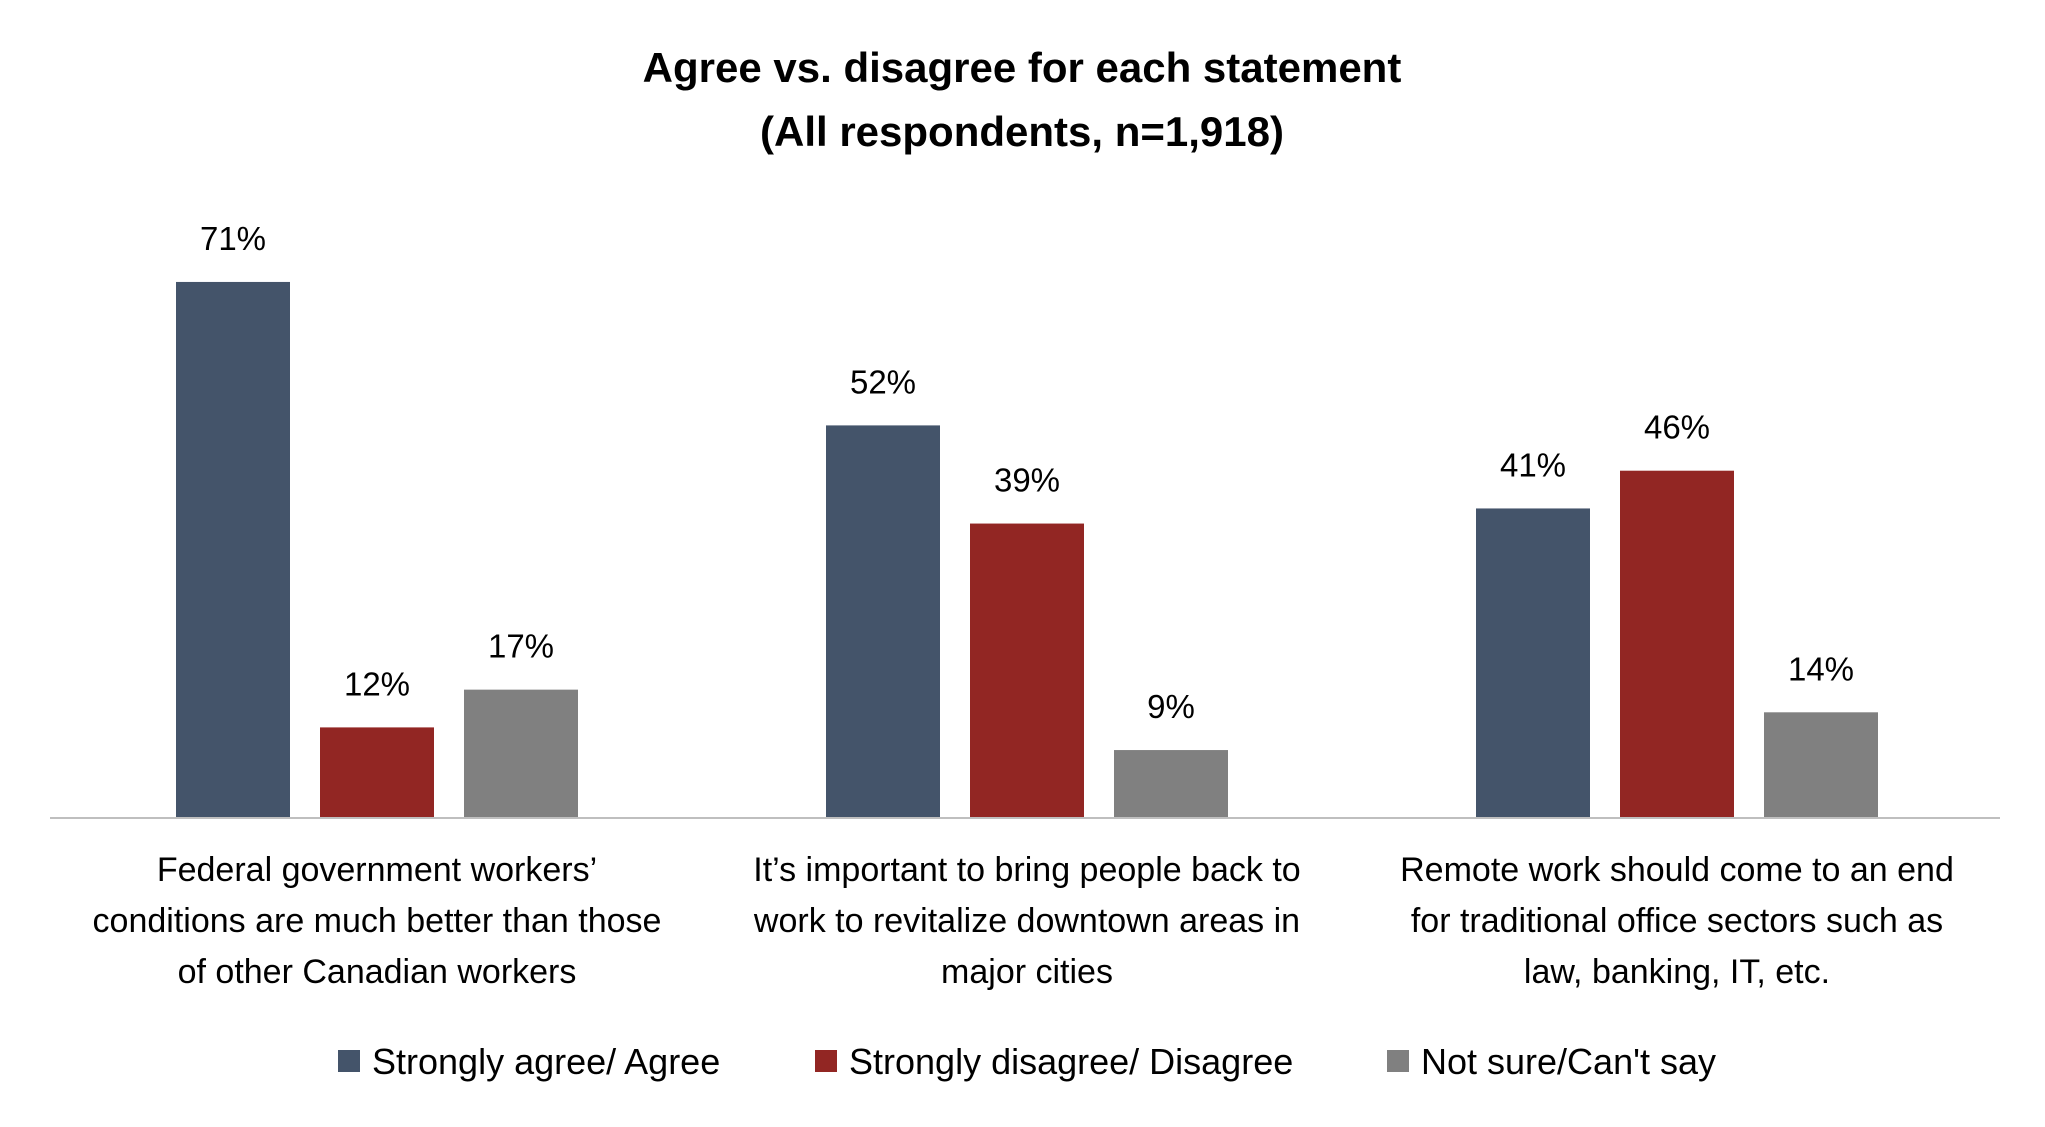 Image resolution: width=2045 pixels, height=1127 pixels. Describe the element at coordinates (1022, 131) in the screenshot. I see `chart-subtitle: (All respondents, n=1,918)` at that location.